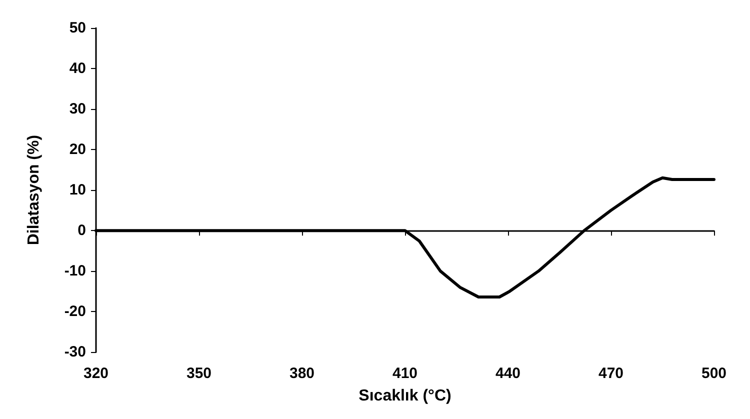  What do you see at coordinates (75, 352) in the screenshot?
I see `y-tick-label: -30` at bounding box center [75, 352].